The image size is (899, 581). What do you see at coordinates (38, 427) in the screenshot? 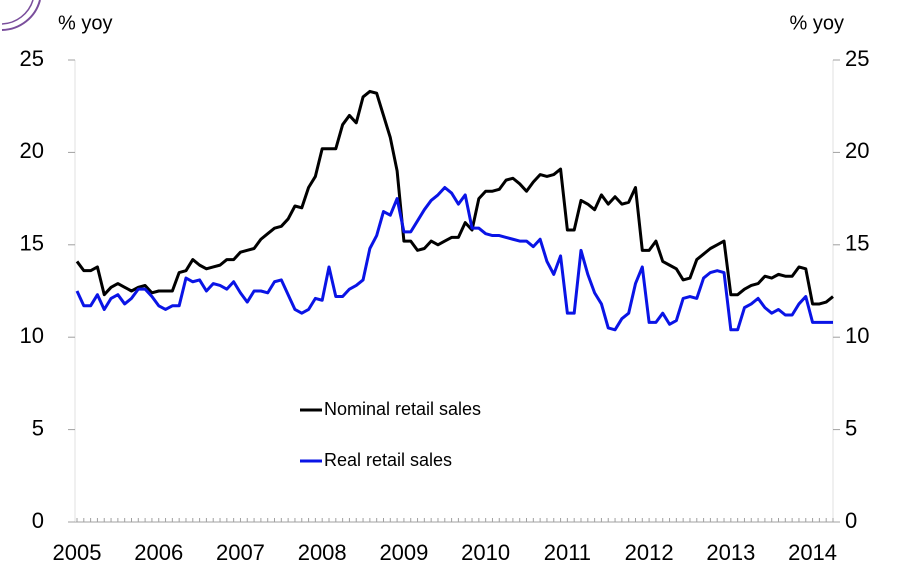
I see `y-tick-label: 5` at bounding box center [38, 427].